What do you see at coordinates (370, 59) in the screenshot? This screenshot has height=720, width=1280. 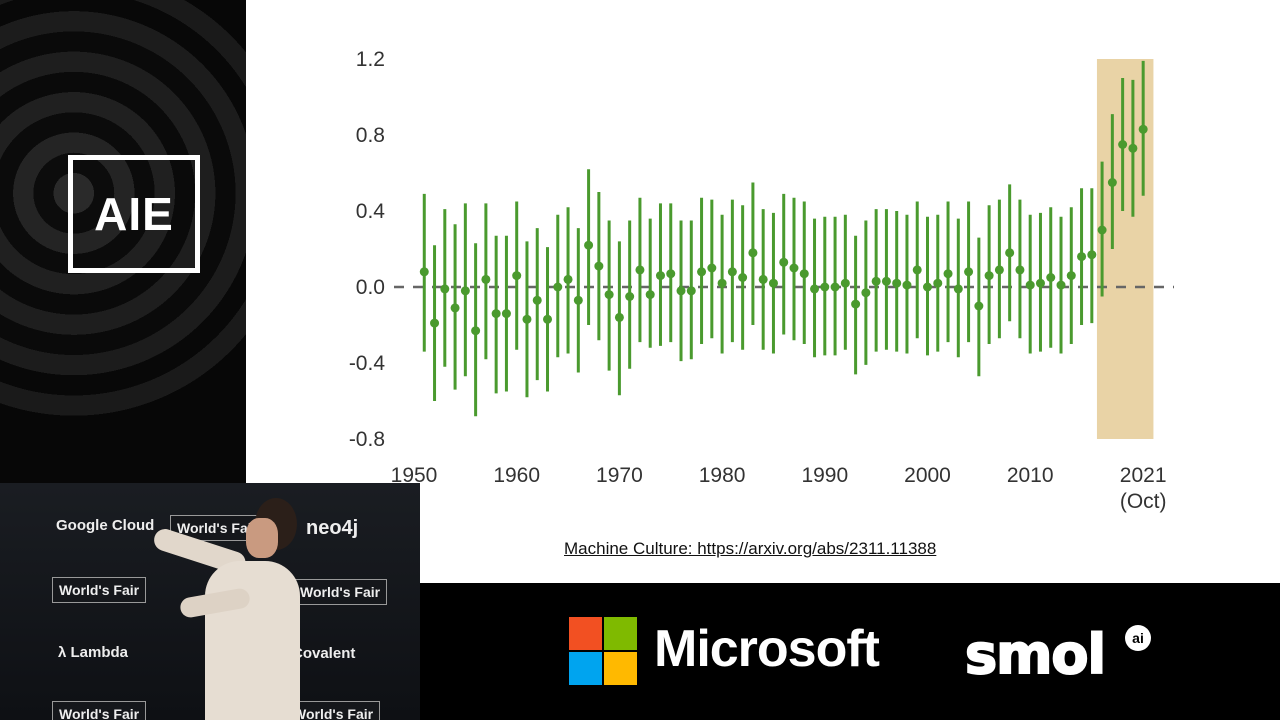 I see `y-tick-label: 1.2` at bounding box center [370, 59].